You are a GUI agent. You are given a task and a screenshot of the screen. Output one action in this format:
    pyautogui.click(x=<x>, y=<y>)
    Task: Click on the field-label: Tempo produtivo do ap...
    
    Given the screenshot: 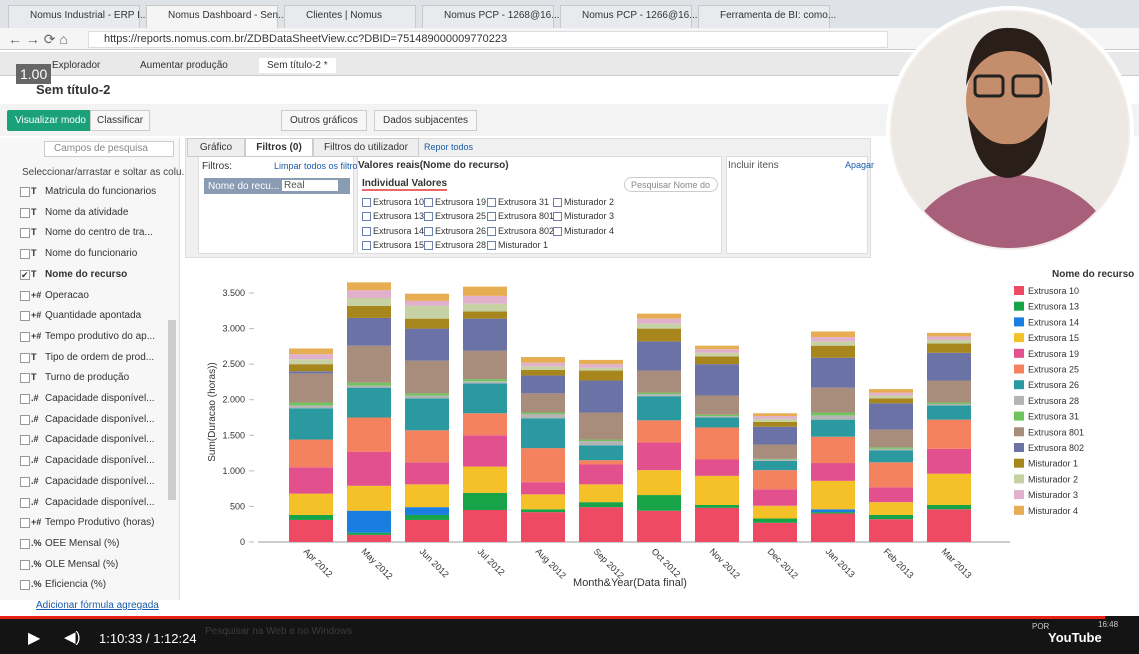 What is the action you would take?
    pyautogui.click(x=100, y=336)
    